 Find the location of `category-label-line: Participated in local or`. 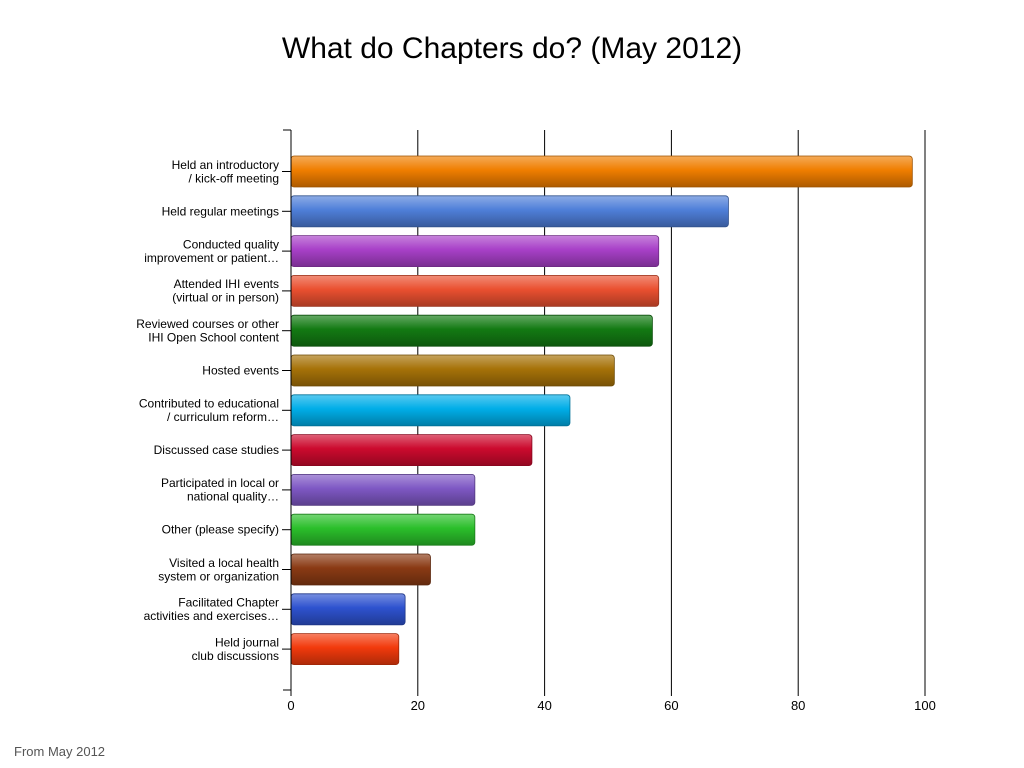

category-label-line: Participated in local or is located at coordinates (220, 483).